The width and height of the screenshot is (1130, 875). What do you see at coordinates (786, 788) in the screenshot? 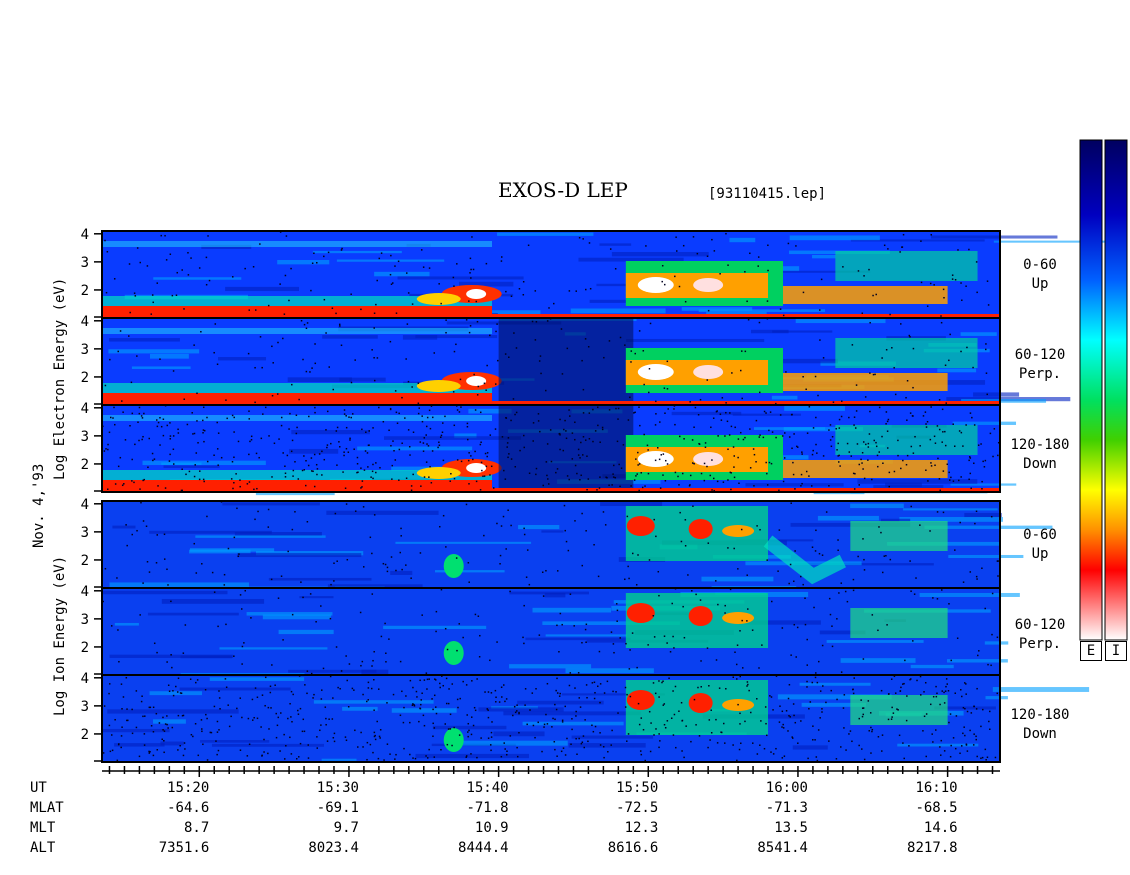
I see `x-tick-ut: 16:00` at bounding box center [786, 788].